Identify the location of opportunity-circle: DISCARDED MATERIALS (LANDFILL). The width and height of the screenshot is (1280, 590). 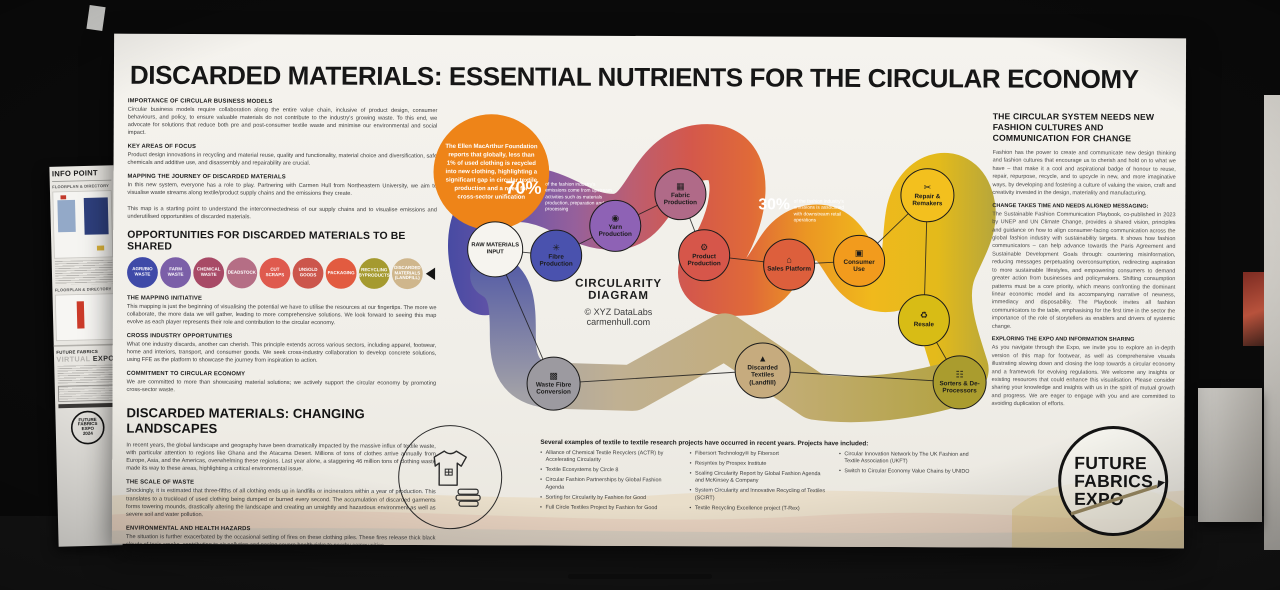
(407, 273).